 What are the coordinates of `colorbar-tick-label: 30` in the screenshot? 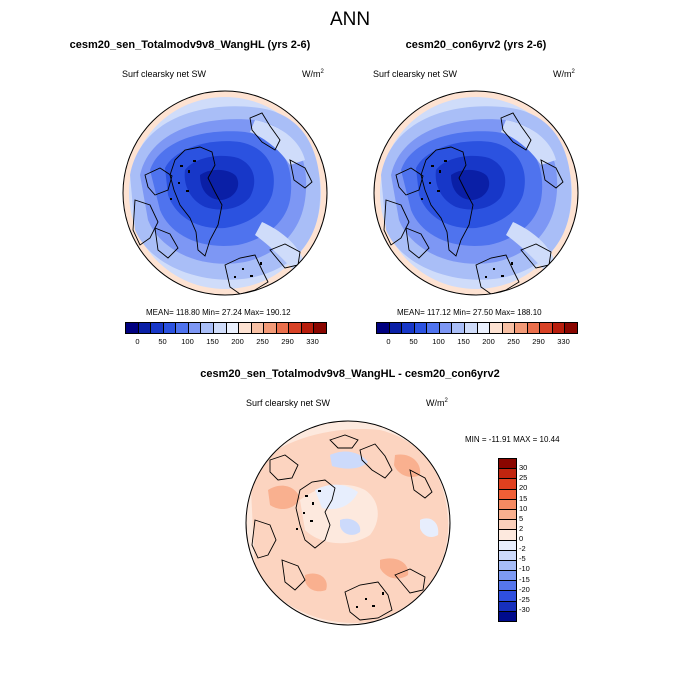 It's located at (523, 468).